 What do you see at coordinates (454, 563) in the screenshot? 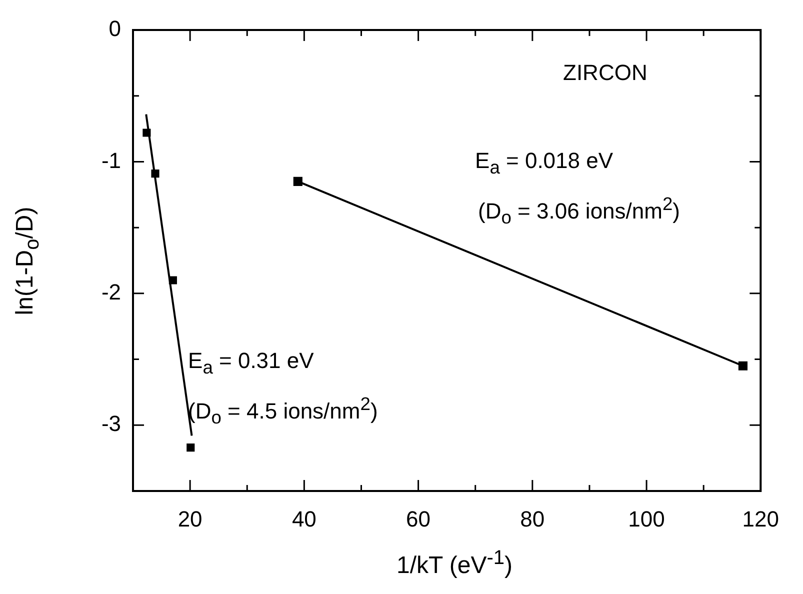
I see `x-axis-title: 1/kT (eV$^{-1}$)` at bounding box center [454, 563].